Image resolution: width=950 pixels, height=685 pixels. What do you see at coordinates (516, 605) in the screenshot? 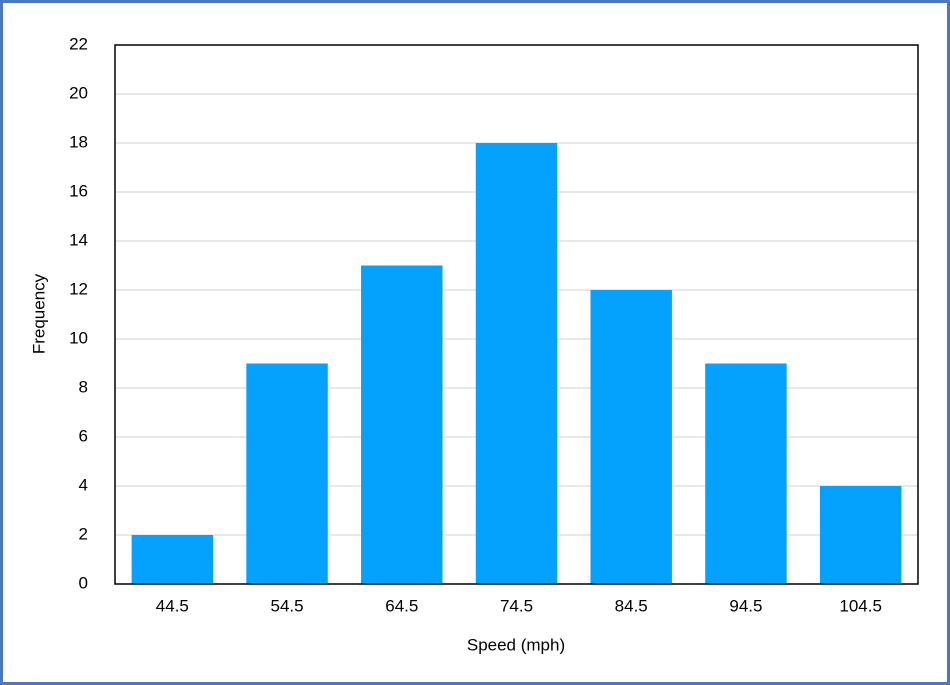
I see `x-tick-label: 74.5` at bounding box center [516, 605].